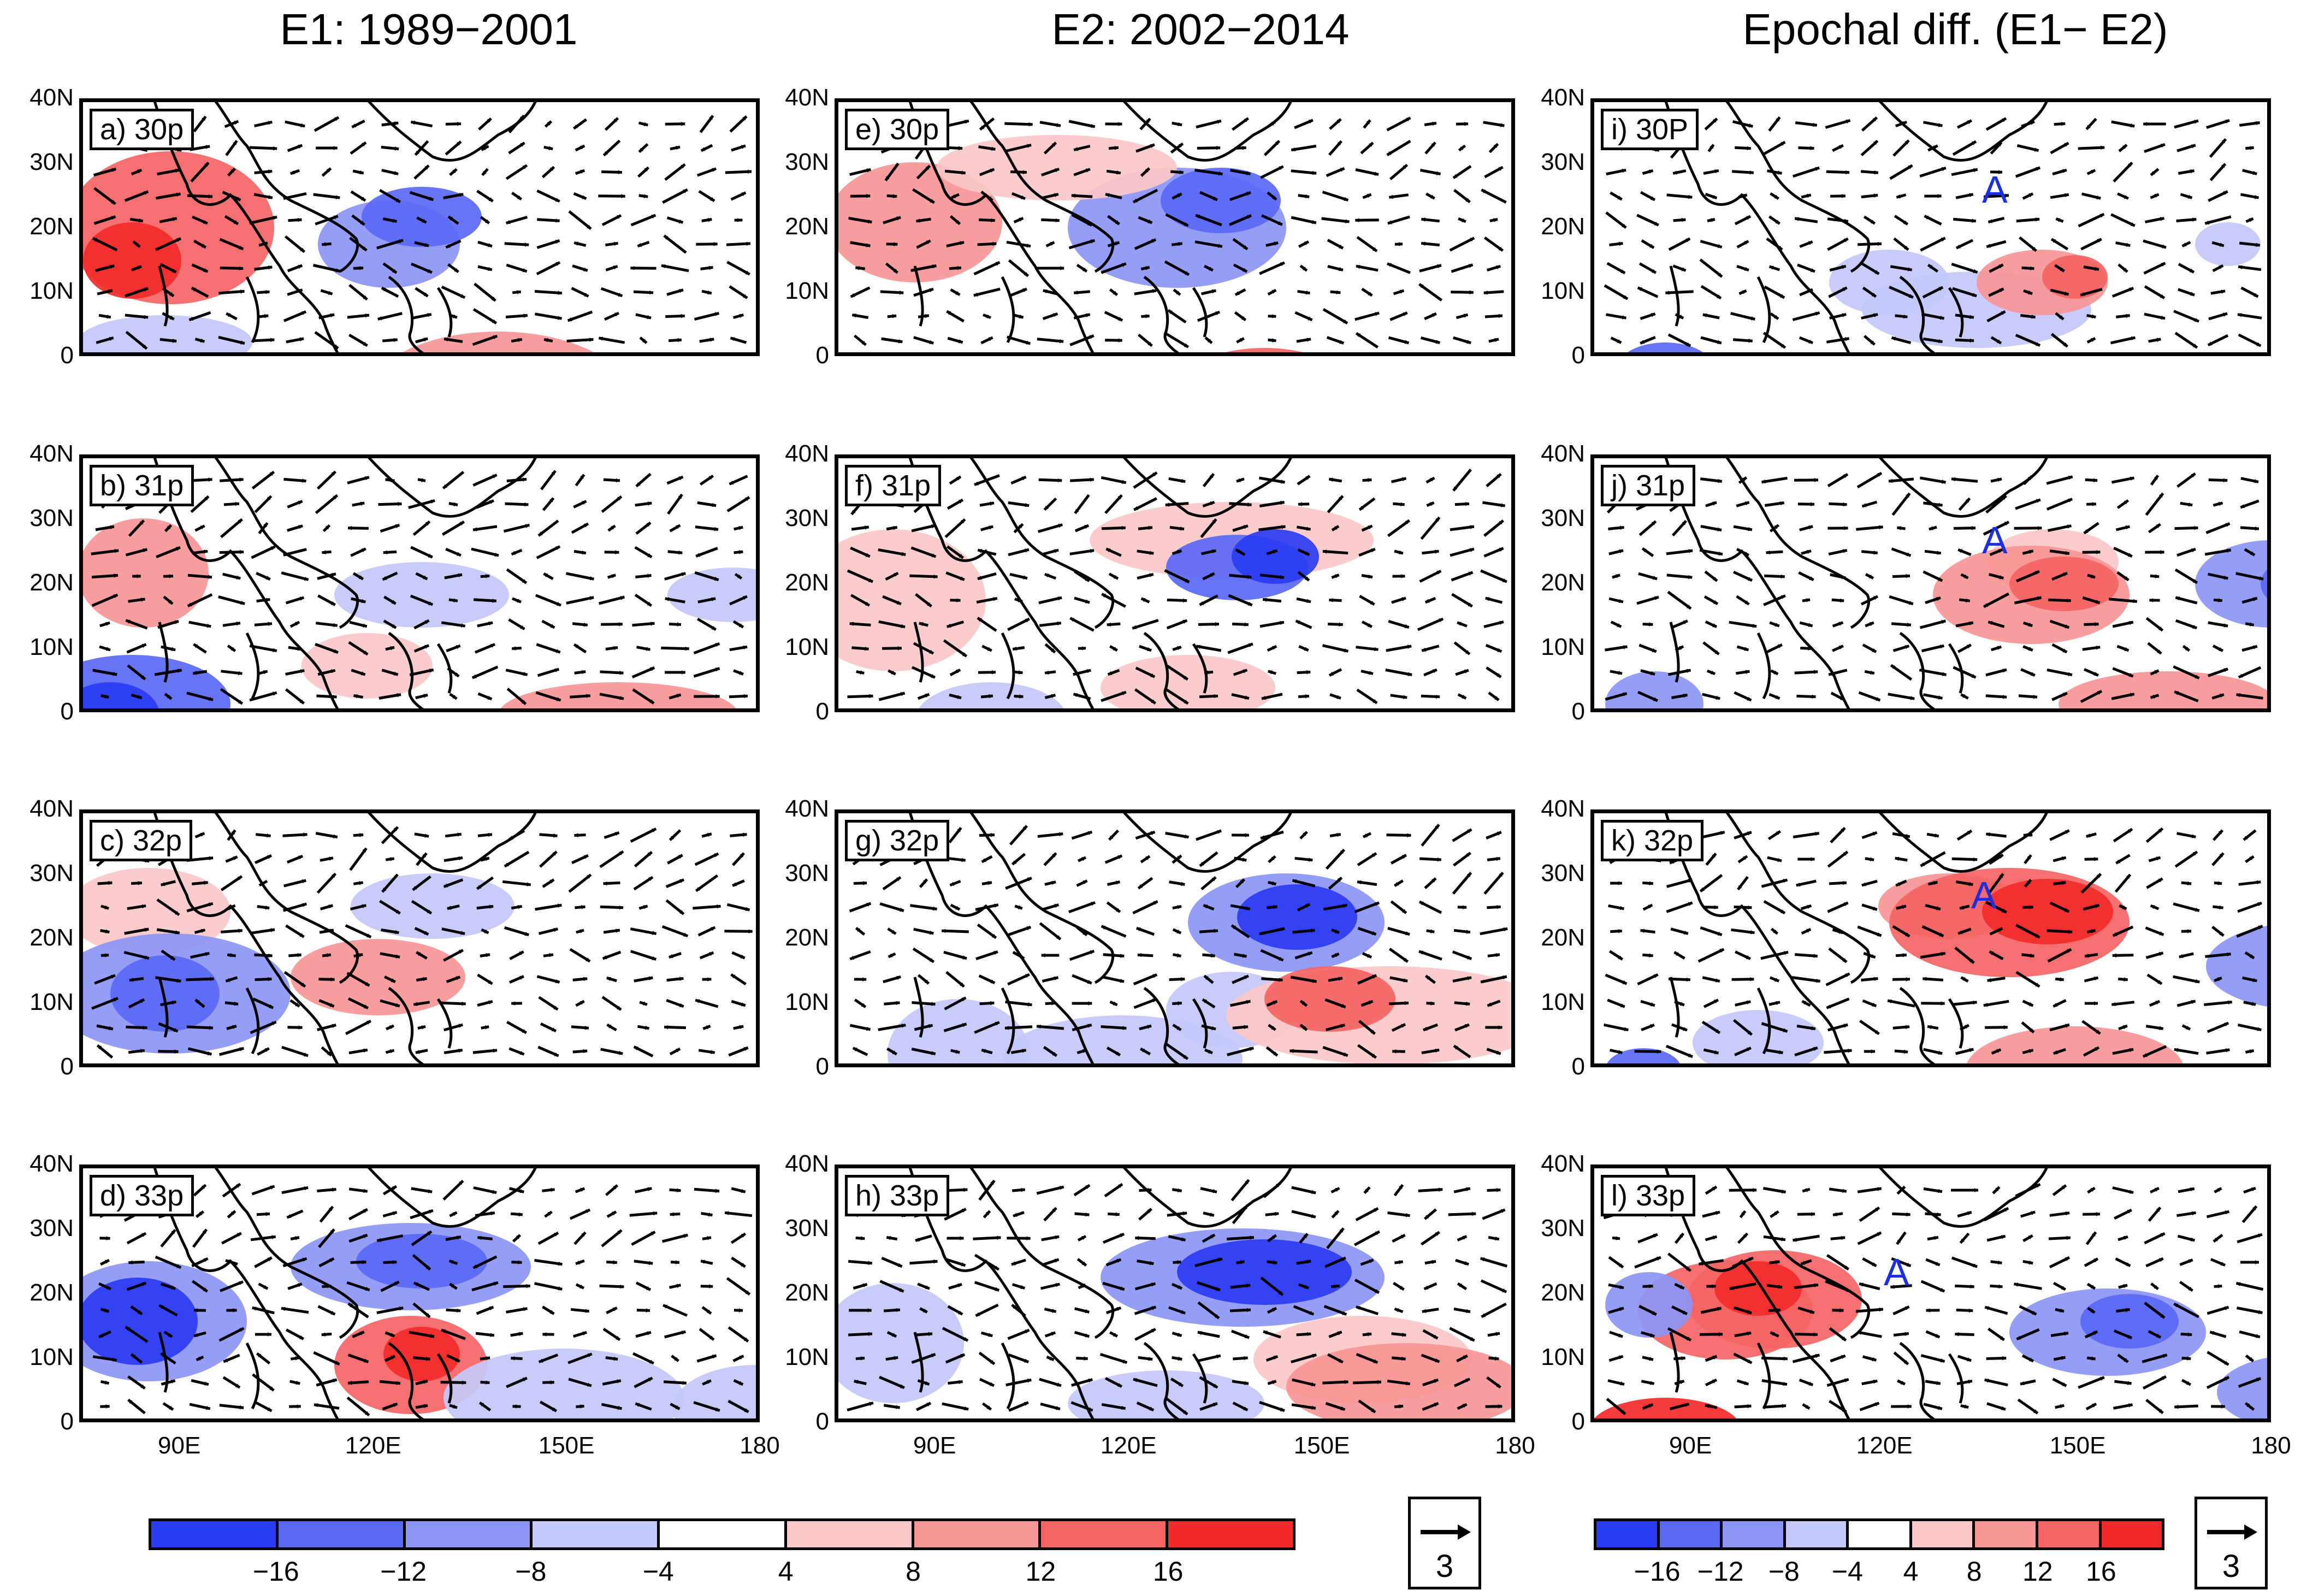  I want to click on y-tick-label: 40N, so click(1563, 97).